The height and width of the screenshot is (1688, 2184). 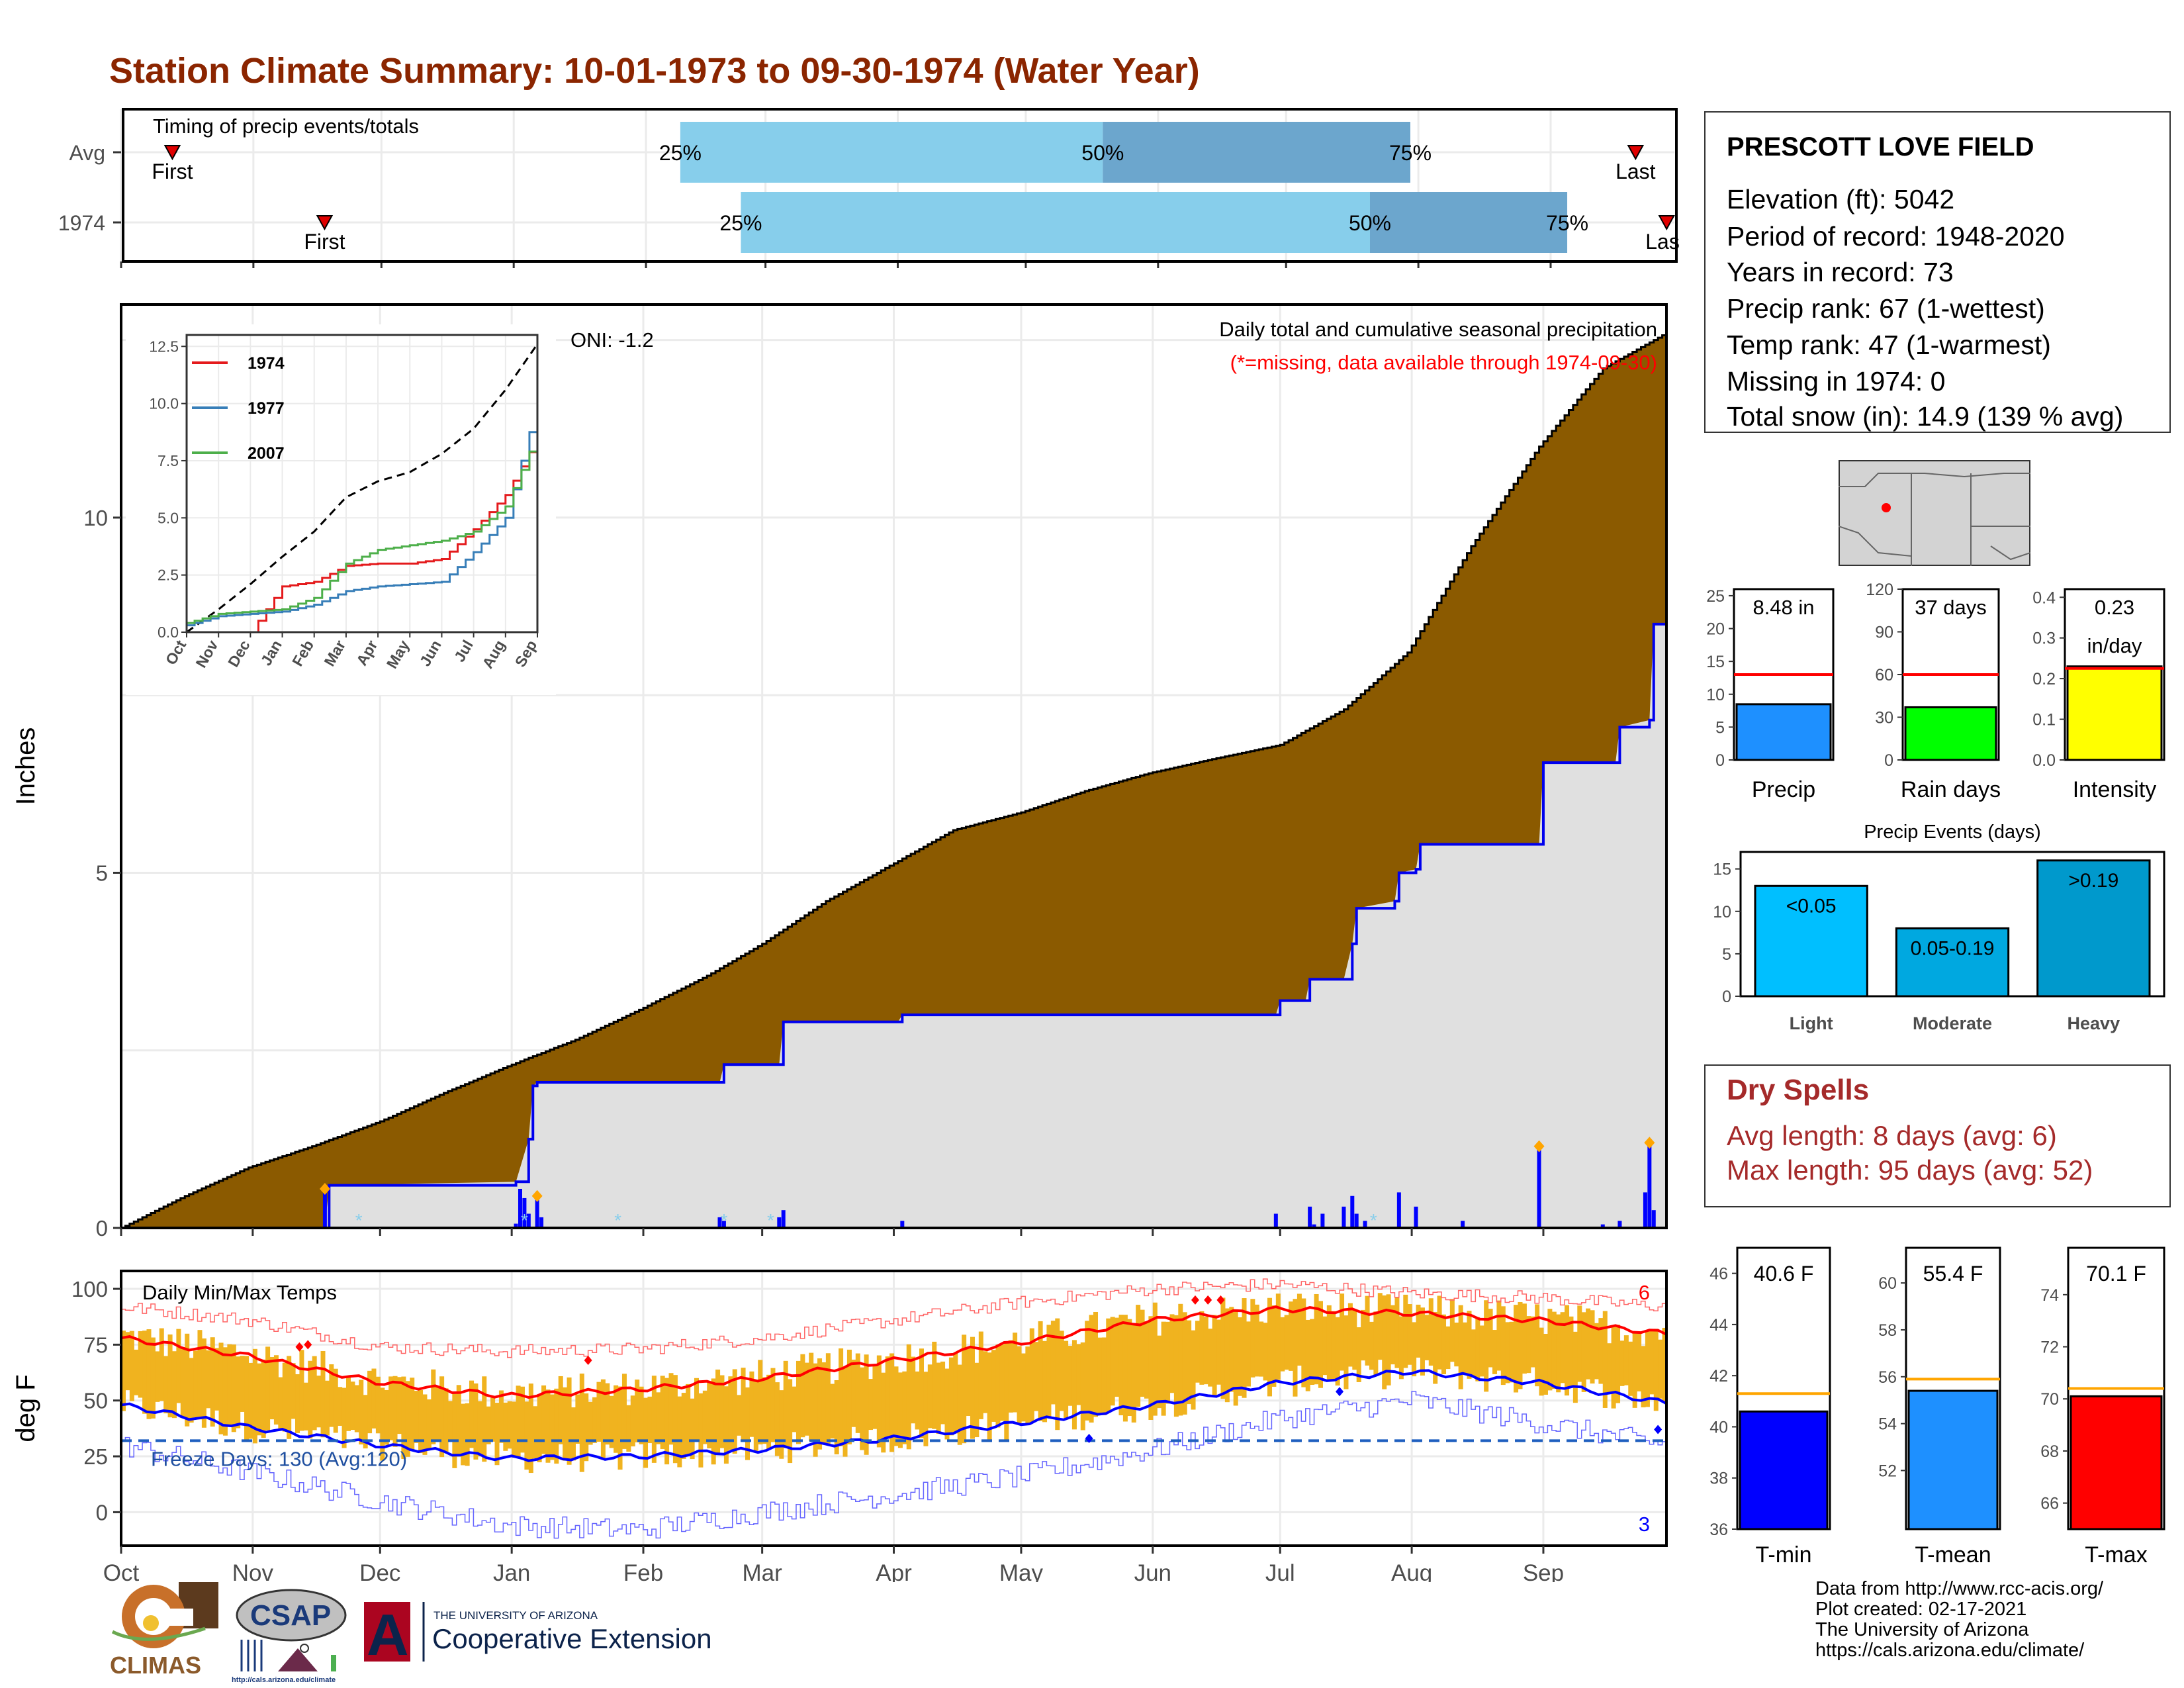 I want to click on tempbar-ytick-label: 58, so click(x=1888, y=1330).